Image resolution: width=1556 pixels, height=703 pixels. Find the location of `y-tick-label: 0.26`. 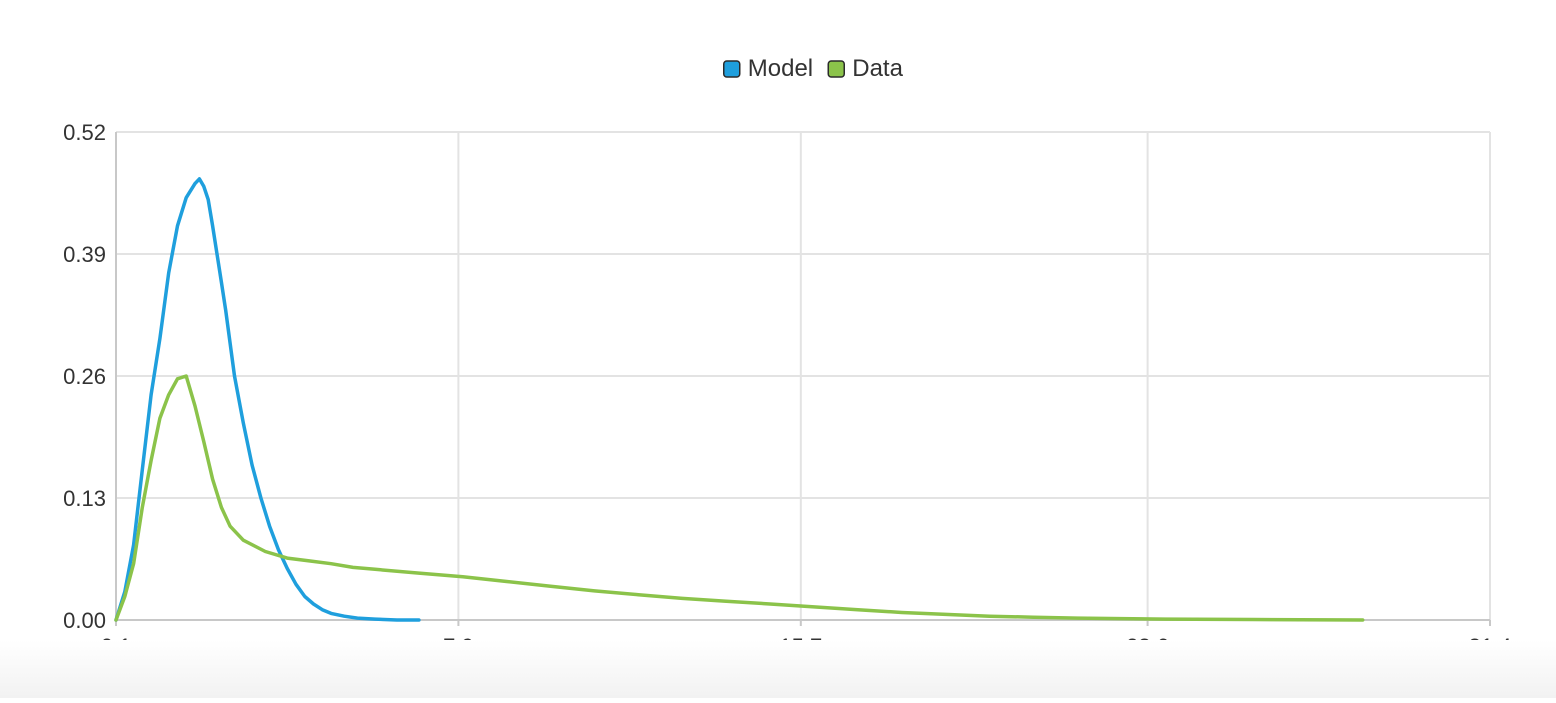

y-tick-label: 0.26 is located at coordinates (84, 376).